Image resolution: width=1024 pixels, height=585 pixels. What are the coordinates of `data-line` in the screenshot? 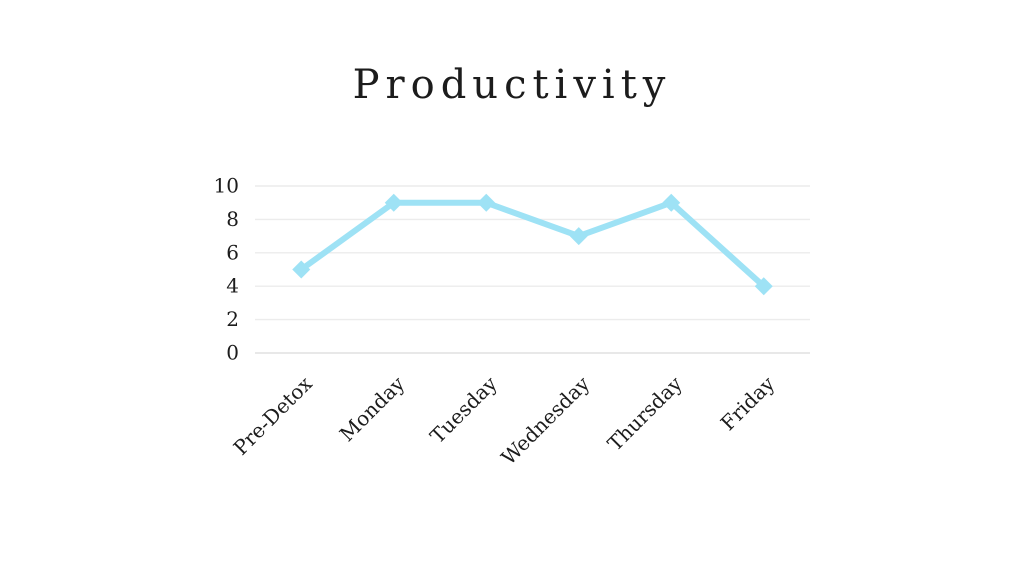 It's located at (532, 244).